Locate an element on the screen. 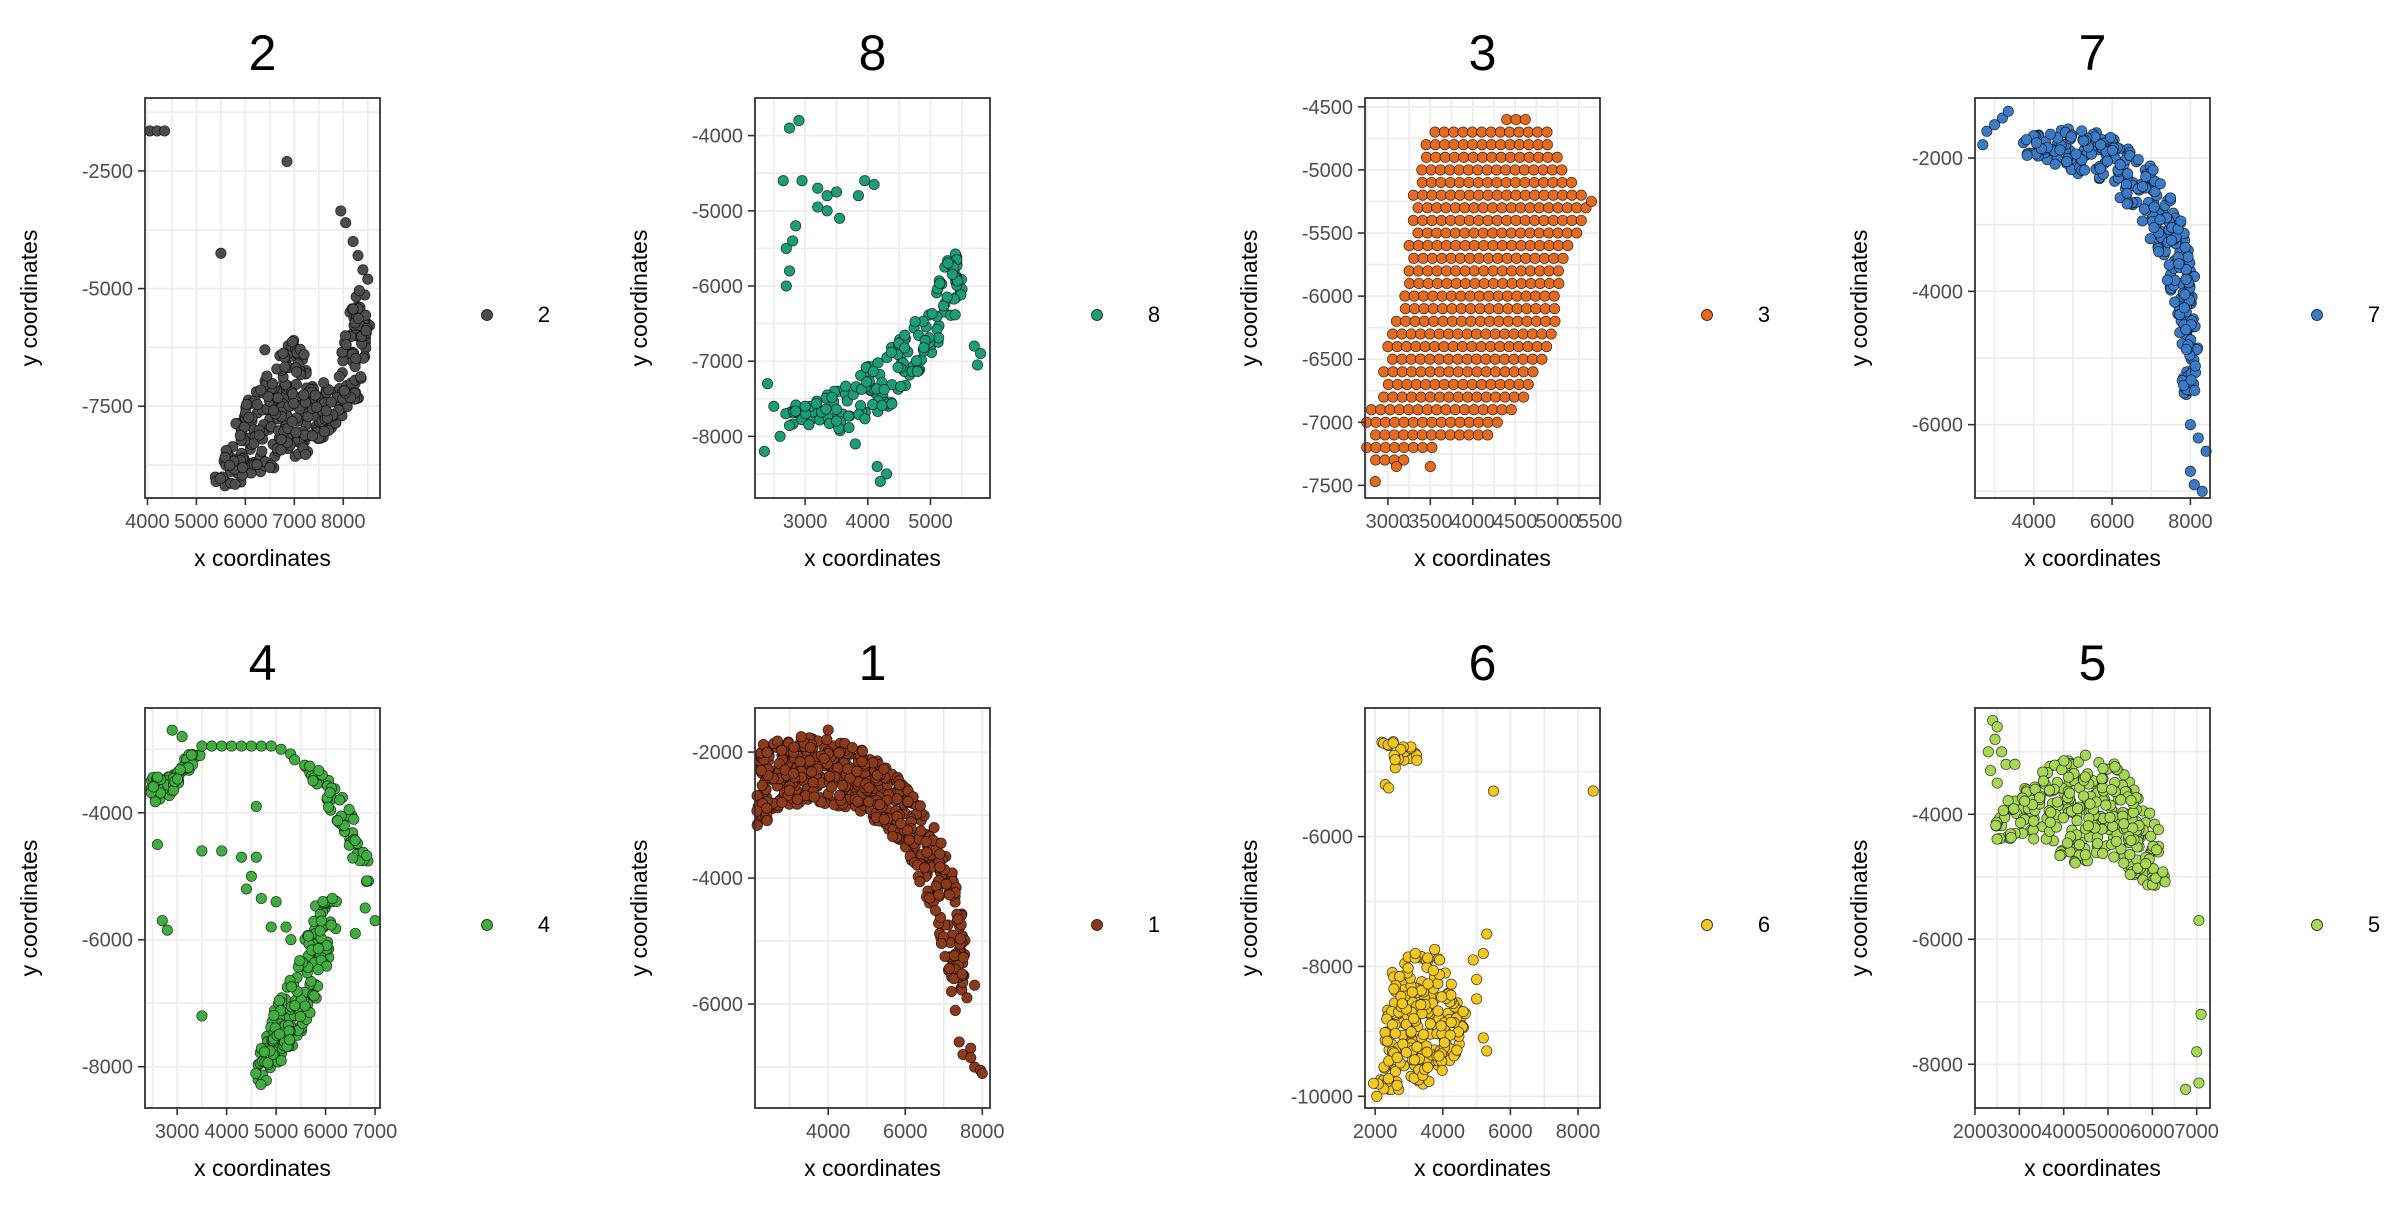  x-axis-label: x coordinates is located at coordinates (262, 558).